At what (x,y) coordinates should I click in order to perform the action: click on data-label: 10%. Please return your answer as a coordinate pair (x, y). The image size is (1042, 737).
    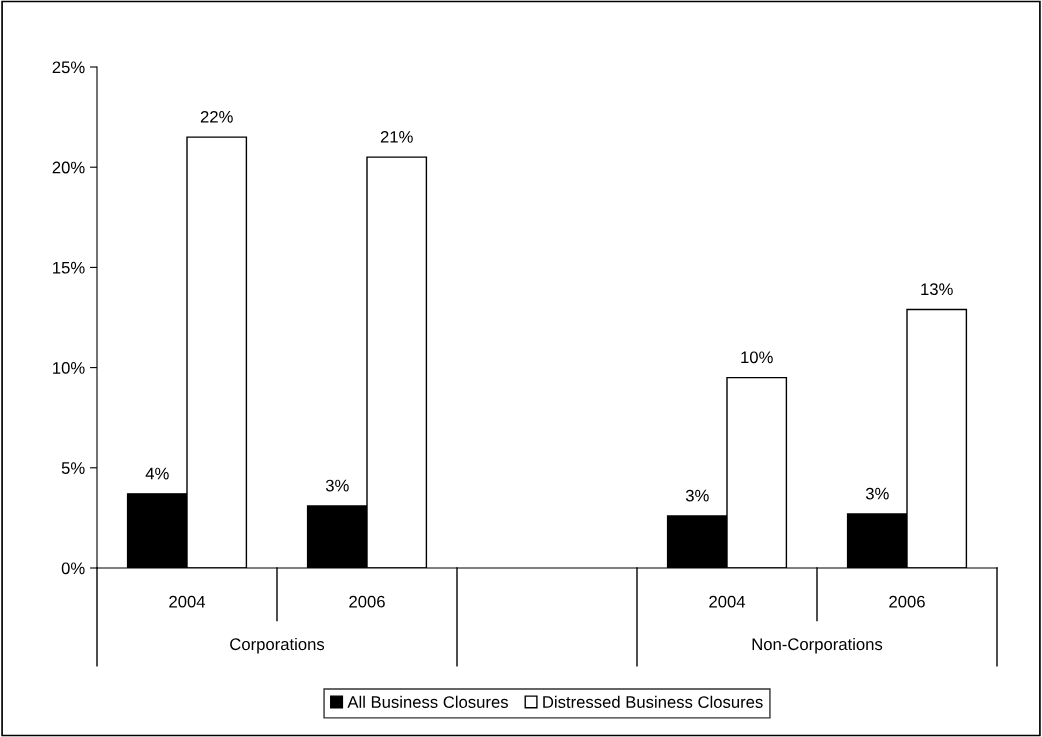
    Looking at the image, I should click on (757, 357).